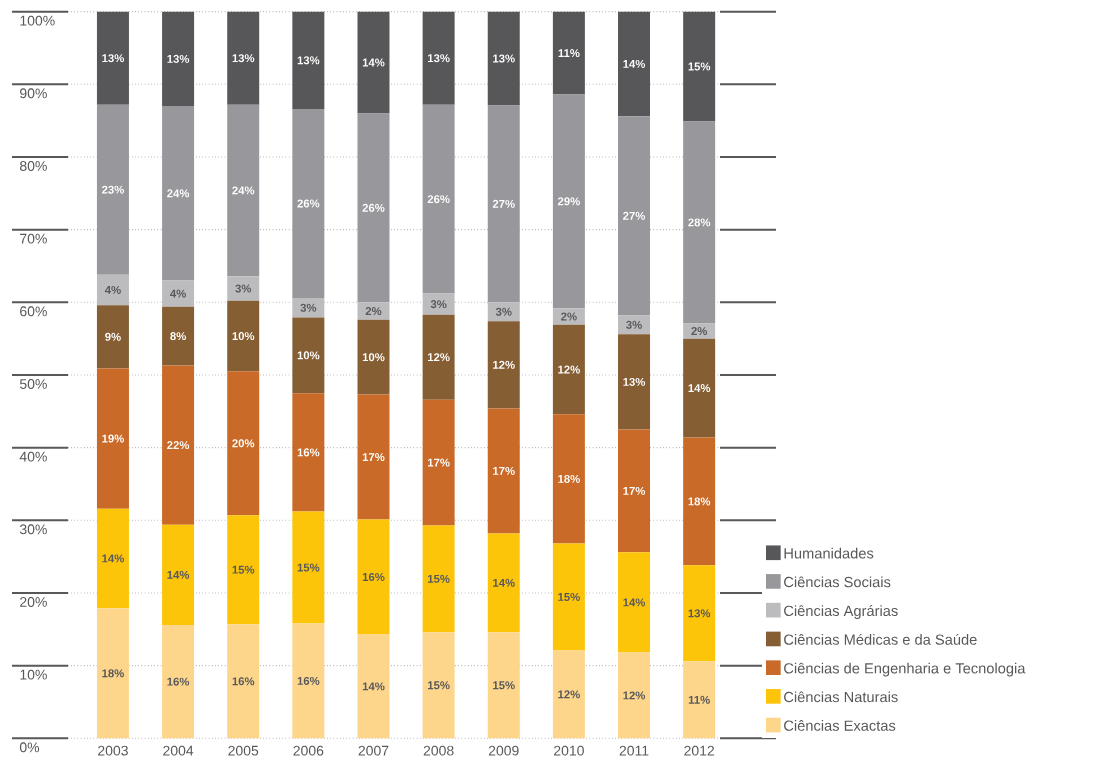 Image resolution: width=1114 pixels, height=773 pixels. I want to click on legend-label: Ciências Sociais, so click(837, 582).